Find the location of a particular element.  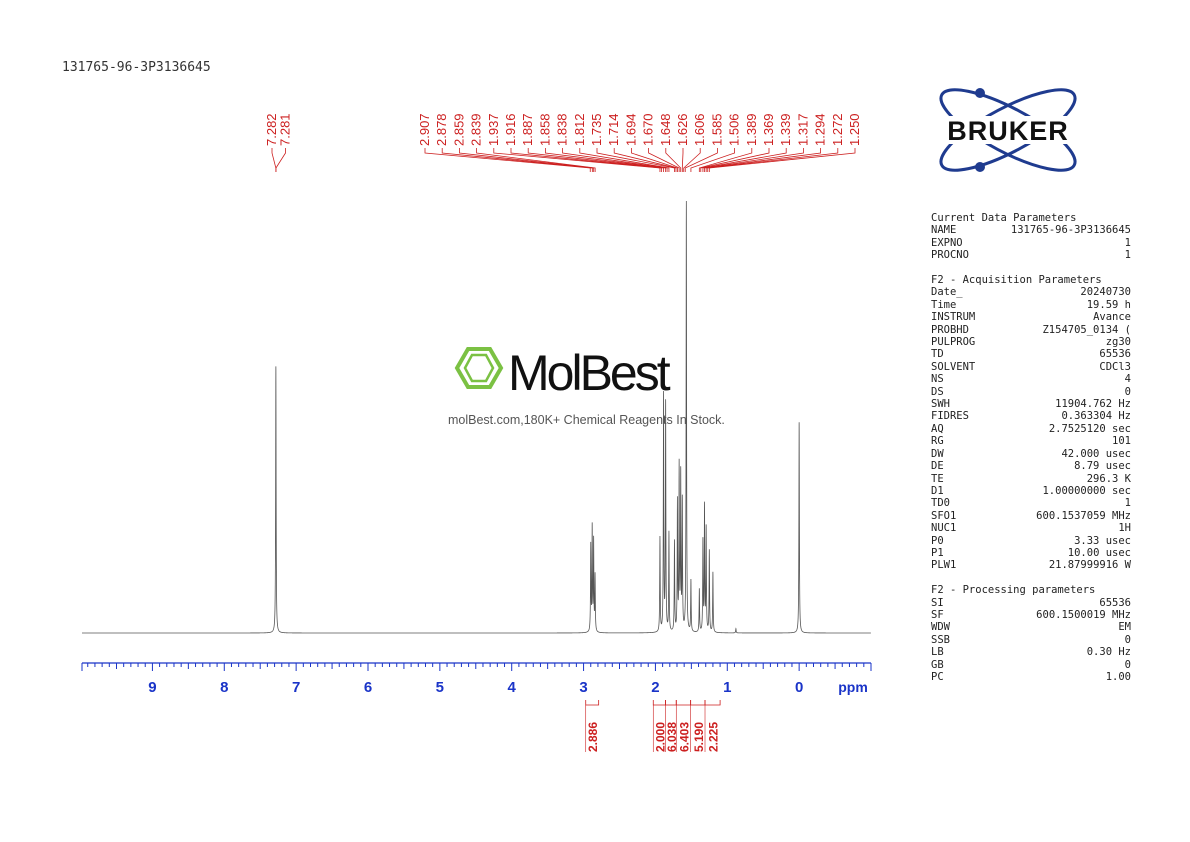

peak-label: 1.735 is located at coordinates (596, 129).